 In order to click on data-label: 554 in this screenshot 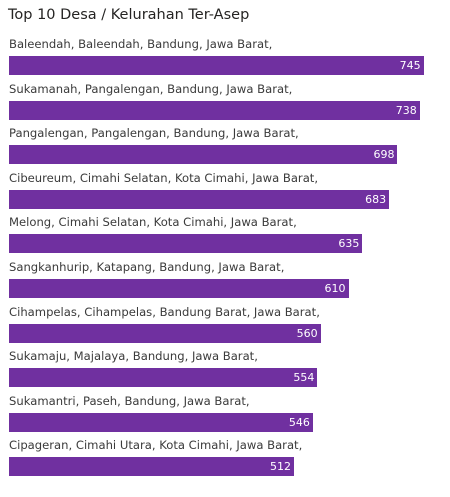, I will do `click(303, 377)`.